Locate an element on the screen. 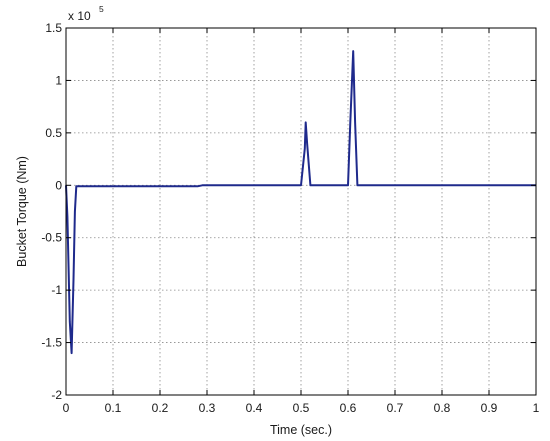 The width and height of the screenshot is (550, 441). x-axis-label: Time (sec.) is located at coordinates (301, 430).